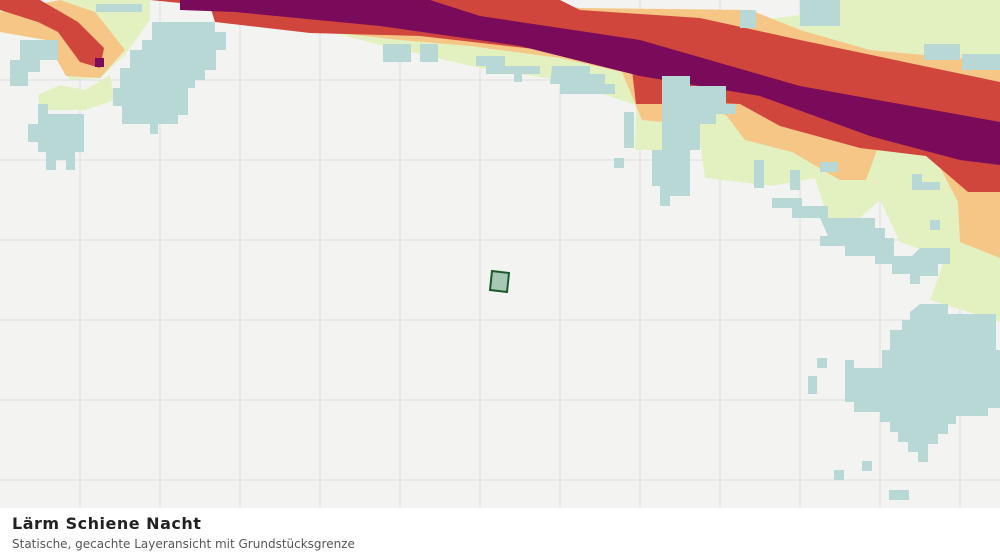 This screenshot has width=1000, height=560. What do you see at coordinates (76, 92) in the screenshot?
I see `noise-zone-low` at bounding box center [76, 92].